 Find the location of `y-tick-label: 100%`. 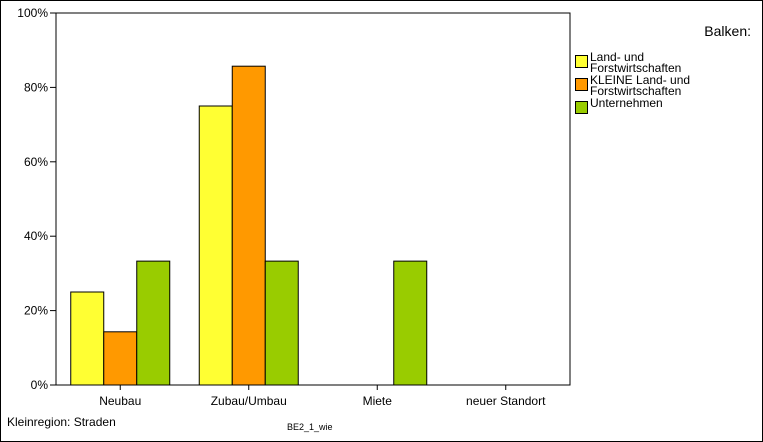

y-tick-label: 100% is located at coordinates (32, 13).